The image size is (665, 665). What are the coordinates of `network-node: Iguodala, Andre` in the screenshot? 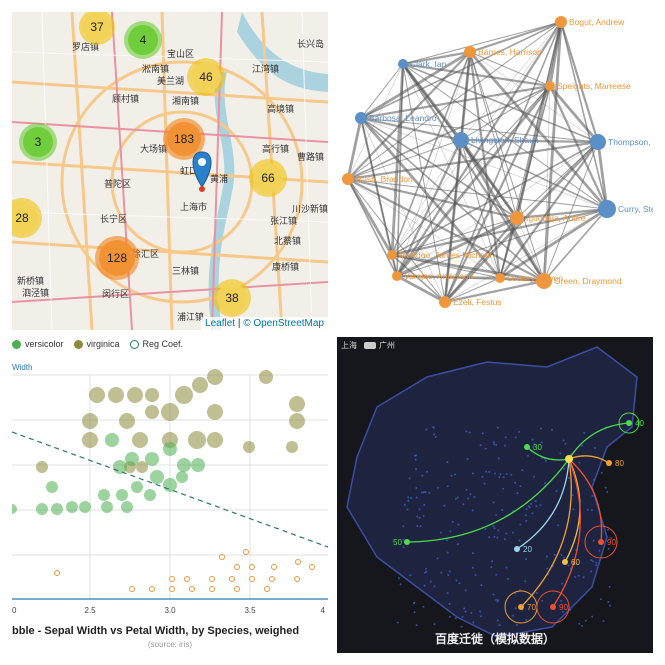 It's located at (548, 218).